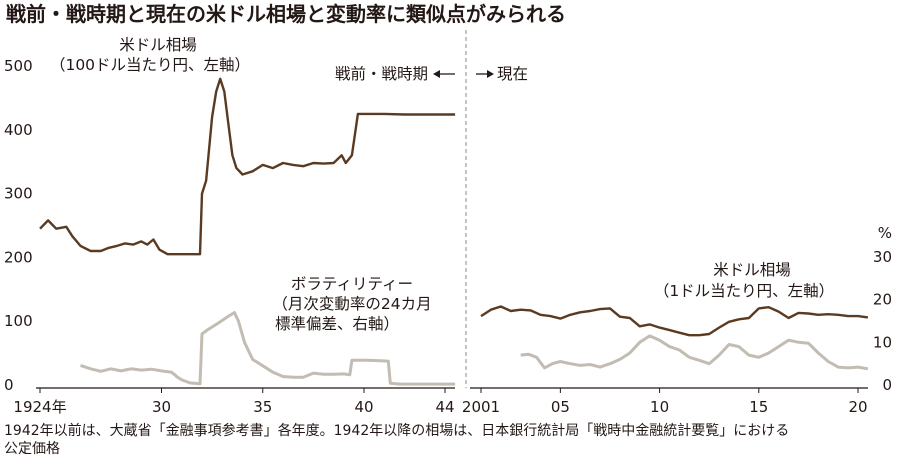 The image size is (900, 463). I want to click on right-tick-label: 30, so click(882, 257).